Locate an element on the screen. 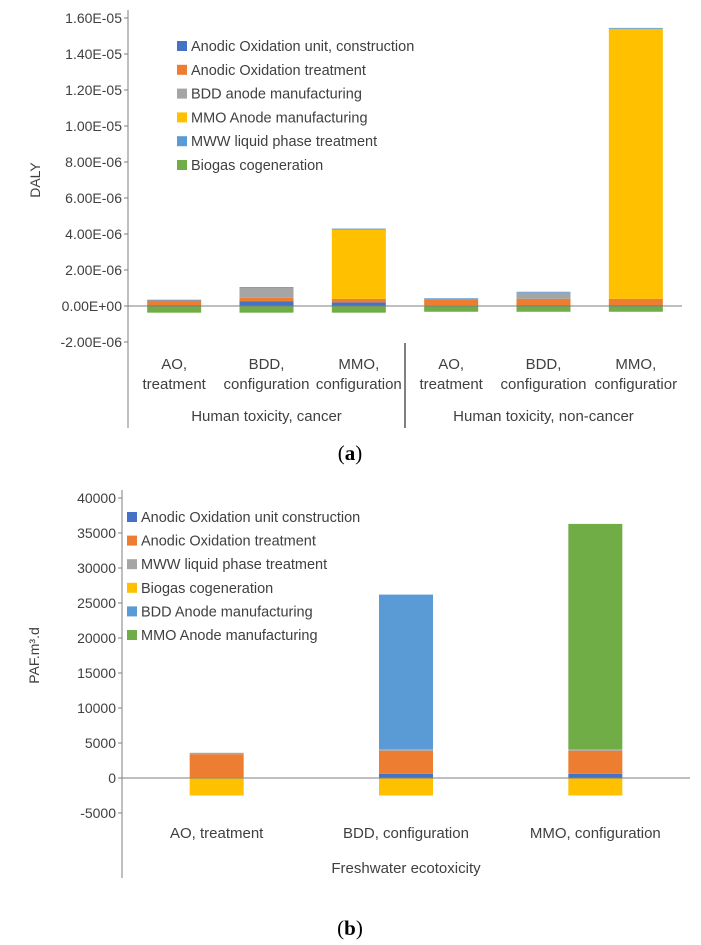 This screenshot has width=701, height=945. y-tick-label: 40000 is located at coordinates (96, 498).